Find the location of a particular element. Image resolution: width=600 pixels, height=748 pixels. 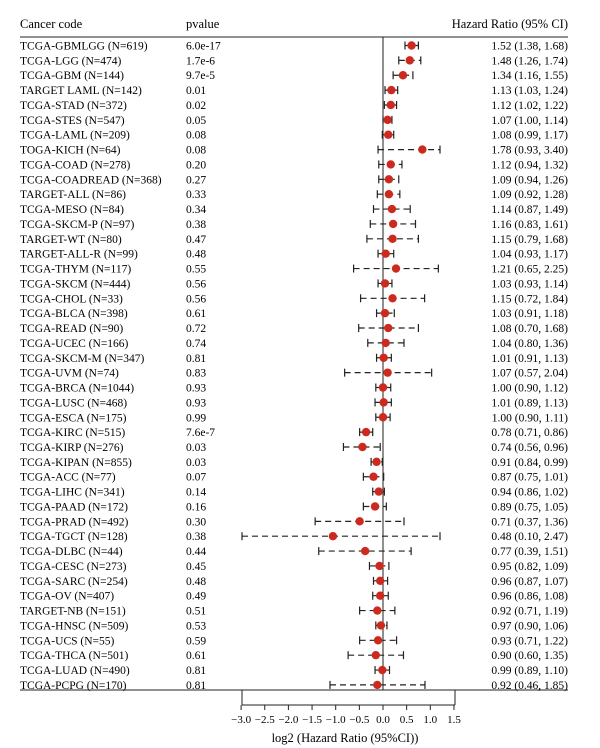

row-label: TCGA-COADREAD (N=368) is located at coordinates (91, 180).